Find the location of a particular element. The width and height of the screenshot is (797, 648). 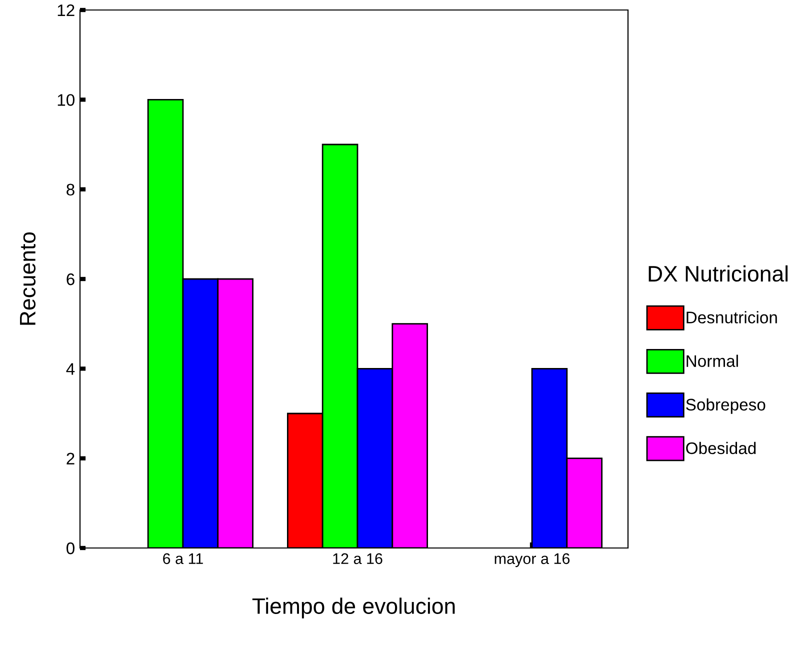

y-axis-title: Recuento is located at coordinates (28, 278).